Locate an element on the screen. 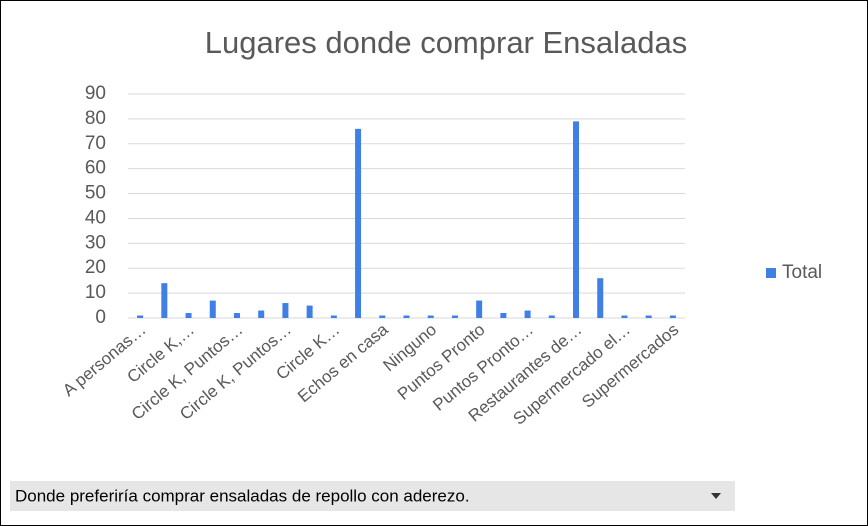  legend-swatch is located at coordinates (771, 273).